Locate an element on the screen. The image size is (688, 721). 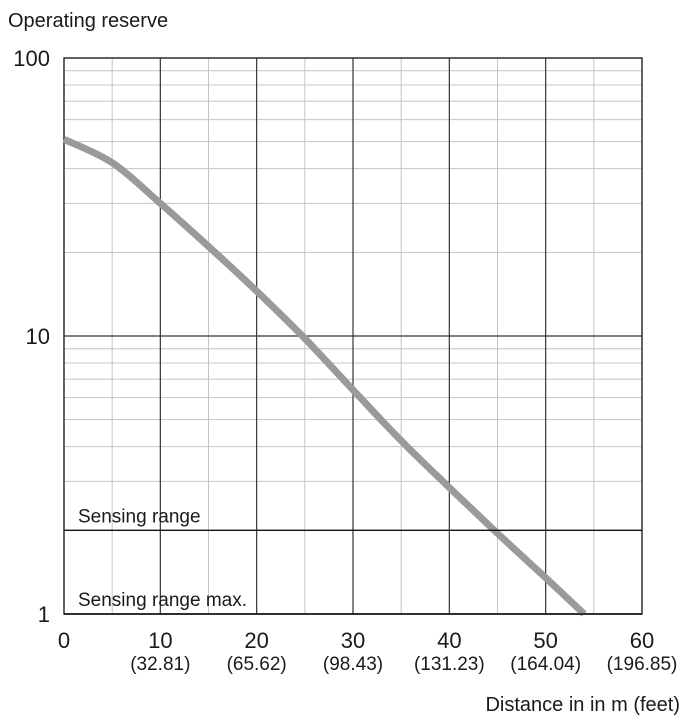
x-axis-label: Distance in in m (feet) is located at coordinates (582, 705).